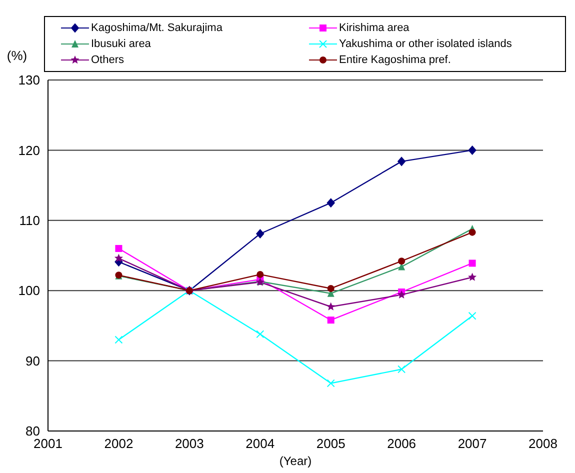 The height and width of the screenshot is (473, 575). I want to click on y-tick-label: 90, so click(33, 360).